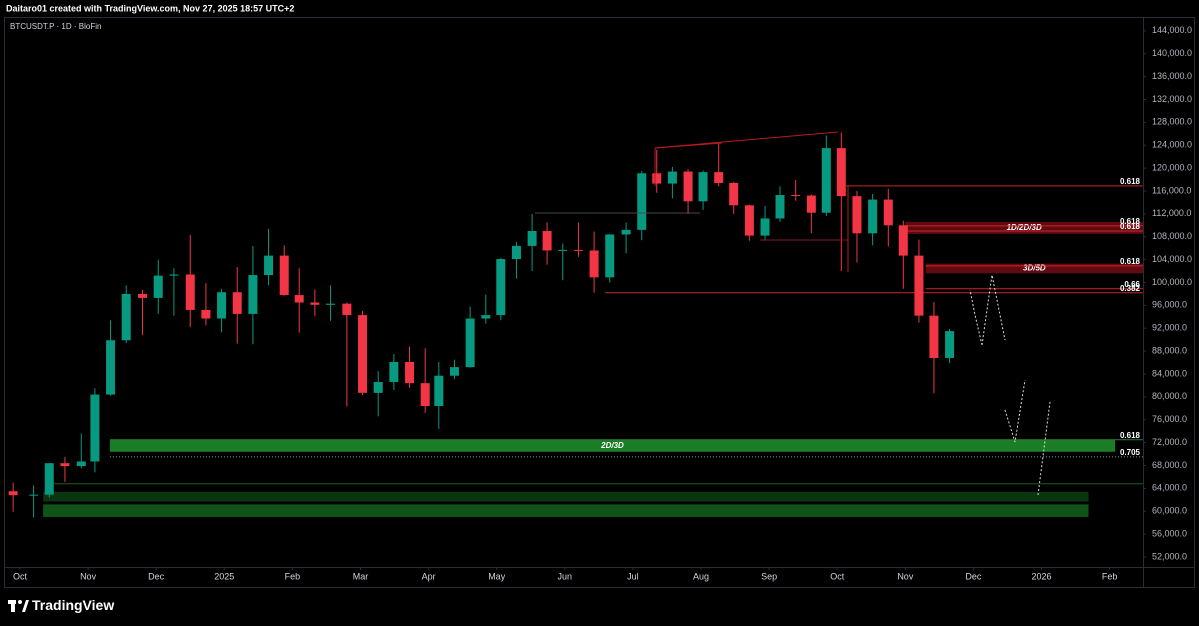  Describe the element at coordinates (633, 576) in the screenshot. I see `x-tick-label: Jul` at that location.